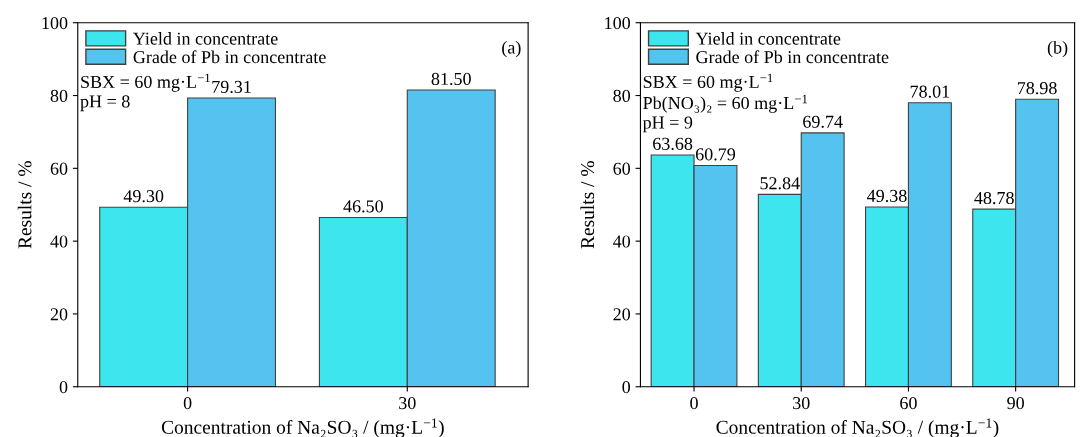 The width and height of the screenshot is (1080, 437). Describe the element at coordinates (105, 103) in the screenshot. I see `annotation: pH = 8` at that location.